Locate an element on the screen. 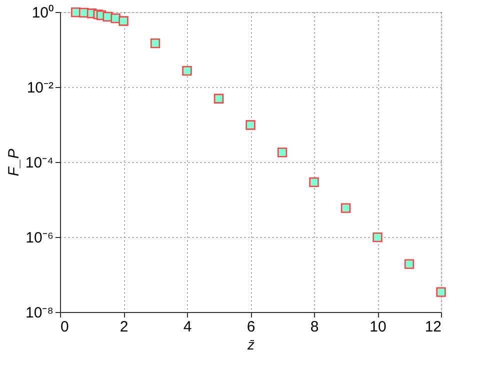 The image size is (491, 369). y-tick-label: 10⁻⁸ is located at coordinates (39, 313).